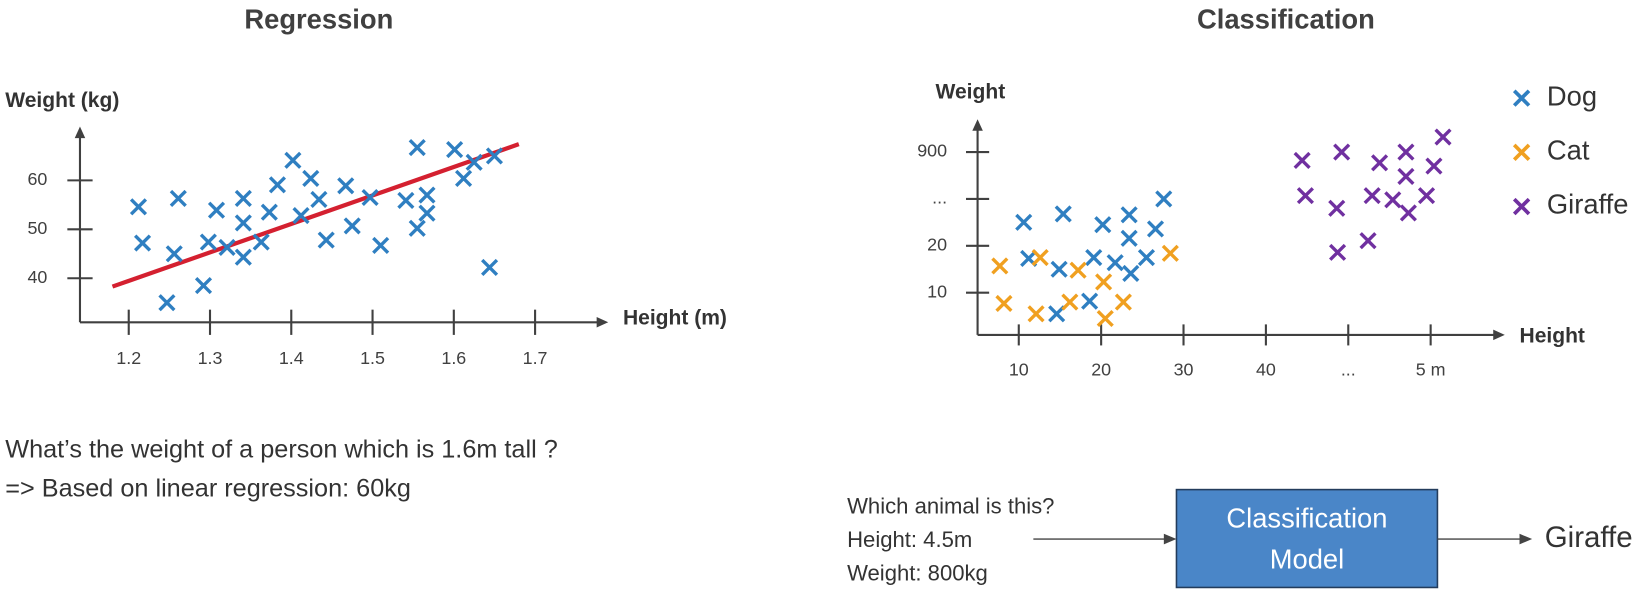 The image size is (1650, 593). I want to click on x-tick-label: 1.7, so click(535, 358).